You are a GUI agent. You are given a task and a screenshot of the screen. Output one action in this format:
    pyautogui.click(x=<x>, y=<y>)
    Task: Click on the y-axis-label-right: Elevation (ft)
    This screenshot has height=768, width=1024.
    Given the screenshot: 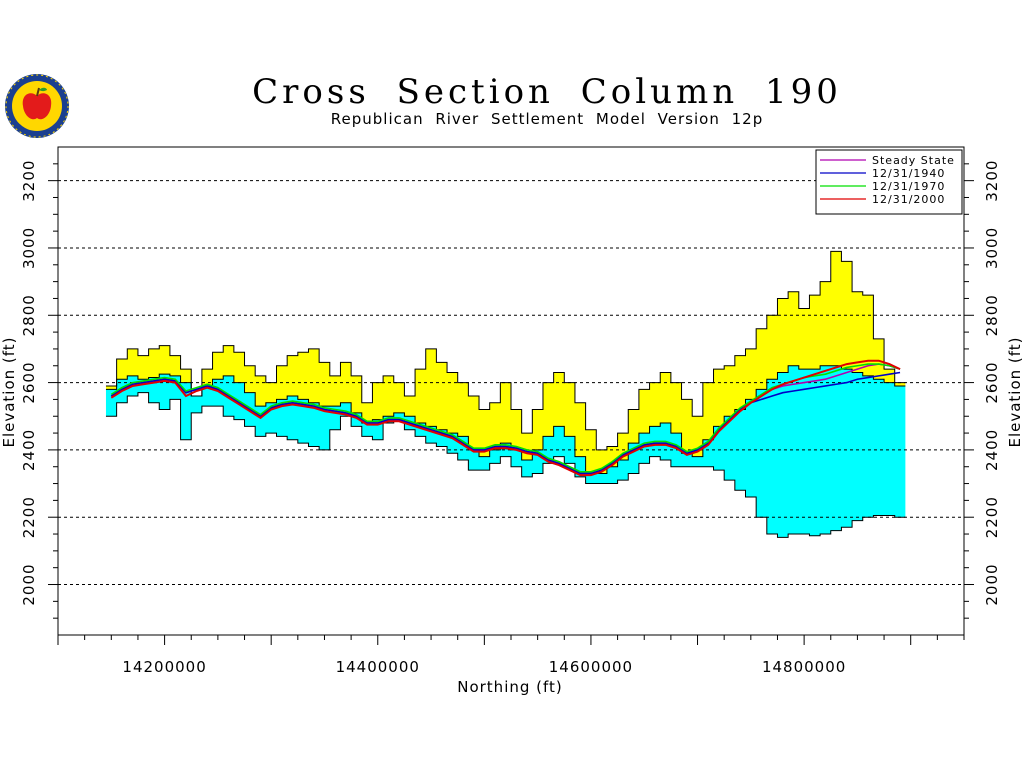 What is the action you would take?
    pyautogui.click(x=1015, y=391)
    